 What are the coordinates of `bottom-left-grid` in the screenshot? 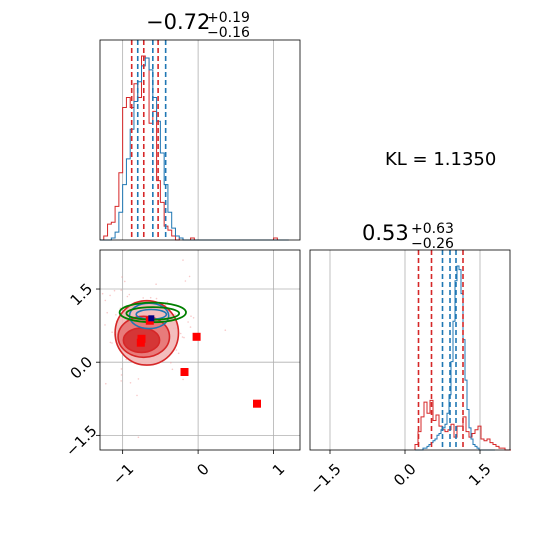 It's located at (200, 350).